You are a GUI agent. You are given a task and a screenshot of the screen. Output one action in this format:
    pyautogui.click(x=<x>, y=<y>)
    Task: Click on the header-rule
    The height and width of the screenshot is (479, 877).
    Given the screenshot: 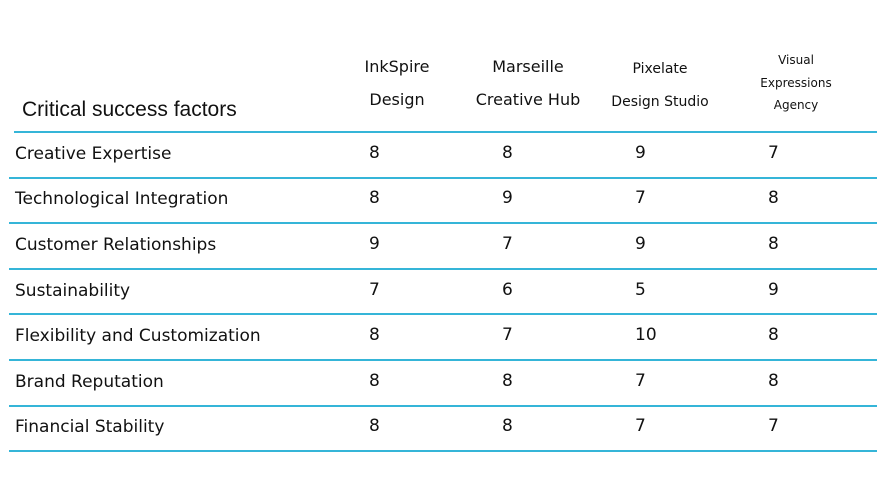 What is the action you would take?
    pyautogui.click(x=445, y=132)
    